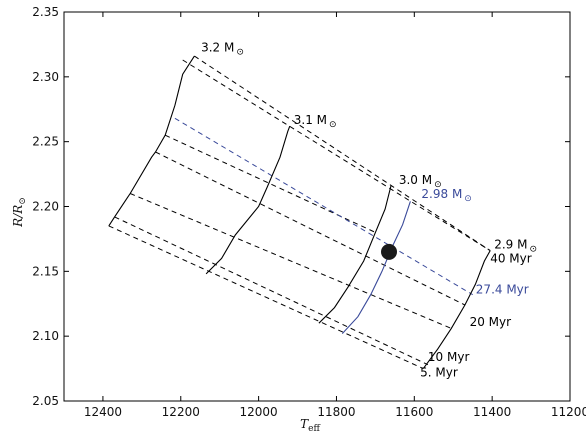  Describe the element at coordinates (568, 412) in the screenshot. I see `x-tick-label: 11200` at that location.